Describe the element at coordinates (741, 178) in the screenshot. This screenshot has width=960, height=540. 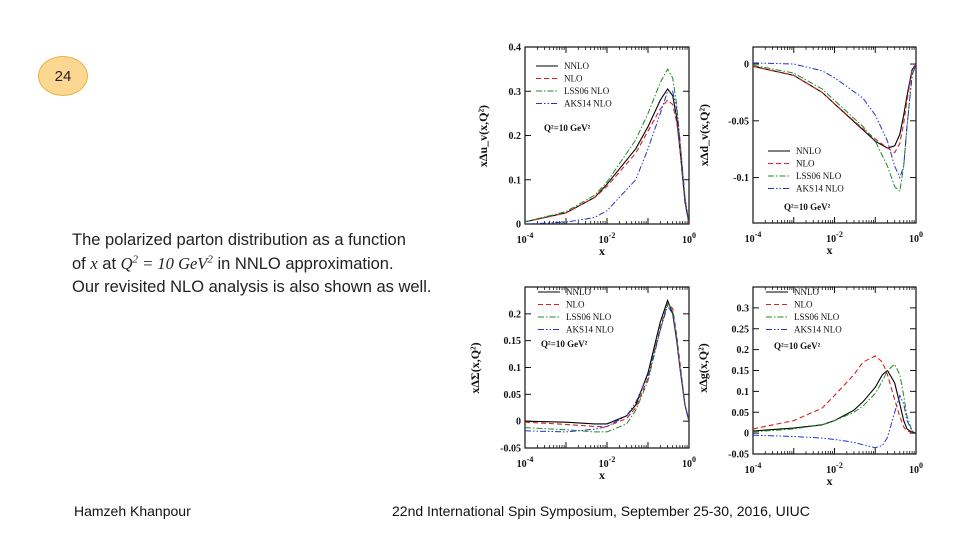
I see `y-tick-label: -0.1` at that location.